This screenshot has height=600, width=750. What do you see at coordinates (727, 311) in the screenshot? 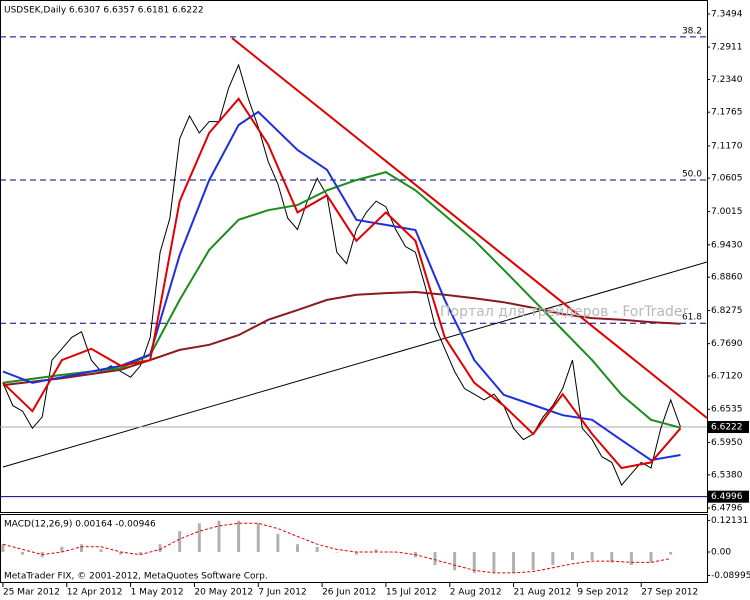
I see `y-tick-label: 6.8275` at bounding box center [727, 311].